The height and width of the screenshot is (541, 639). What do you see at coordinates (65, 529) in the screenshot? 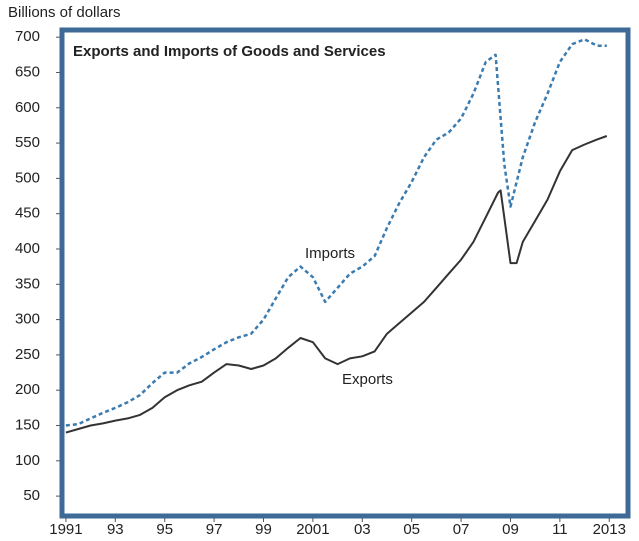
I see `x-tick-label: 1991` at bounding box center [65, 529].